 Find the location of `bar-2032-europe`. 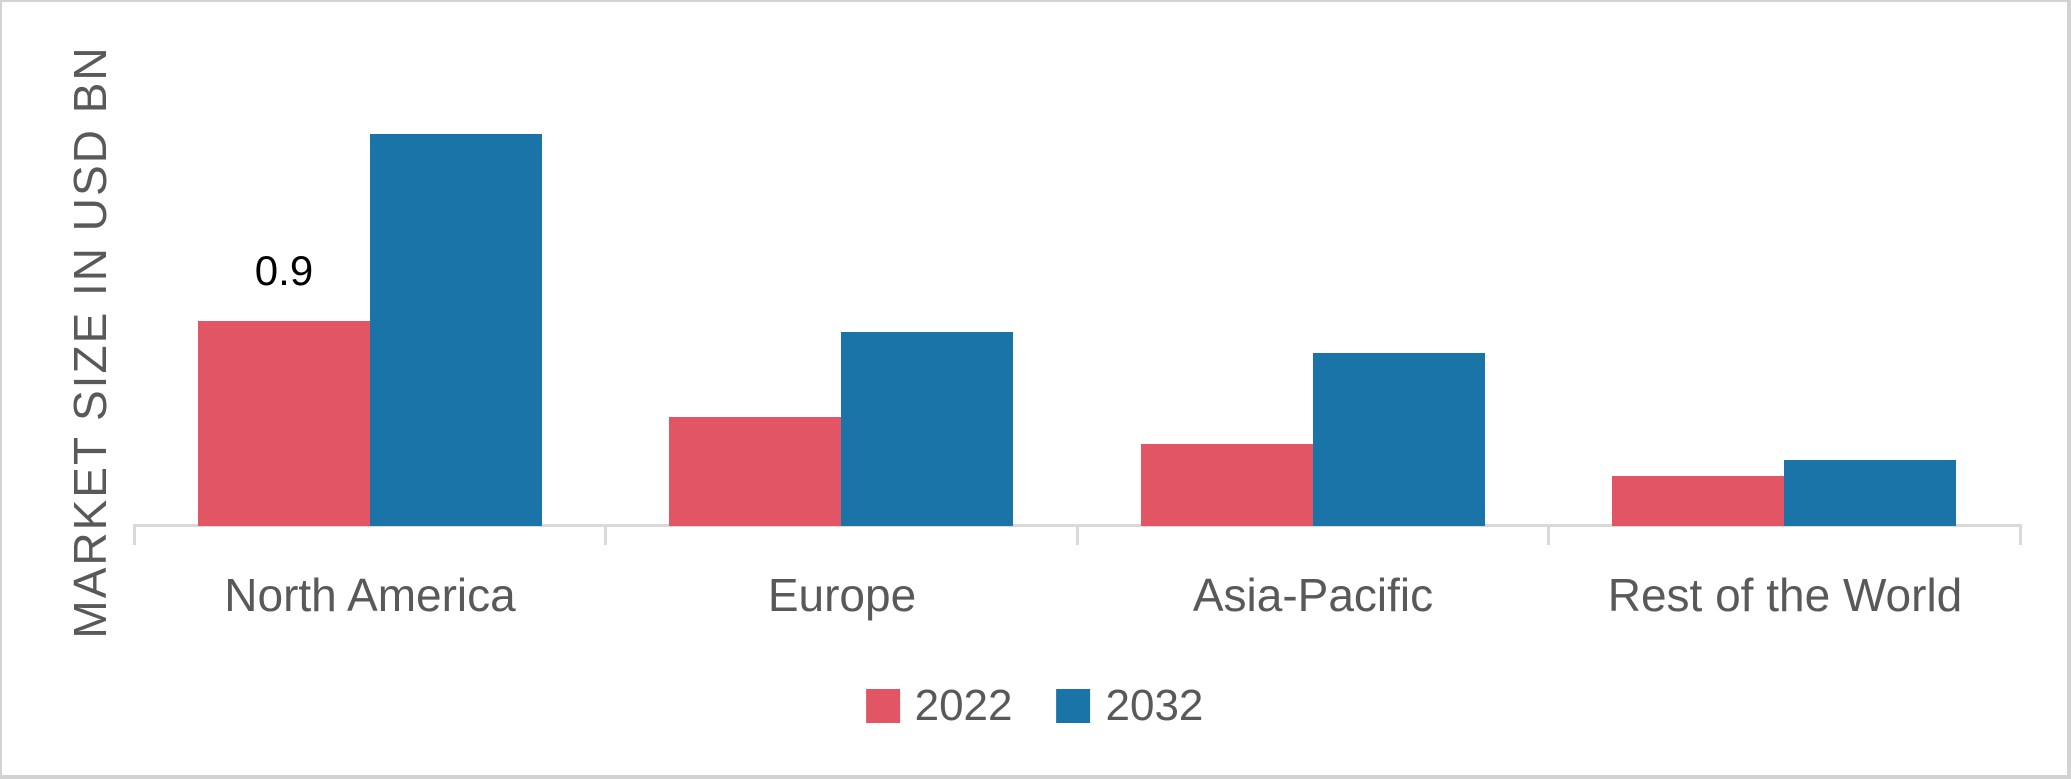

bar-2032-europe is located at coordinates (927, 429).